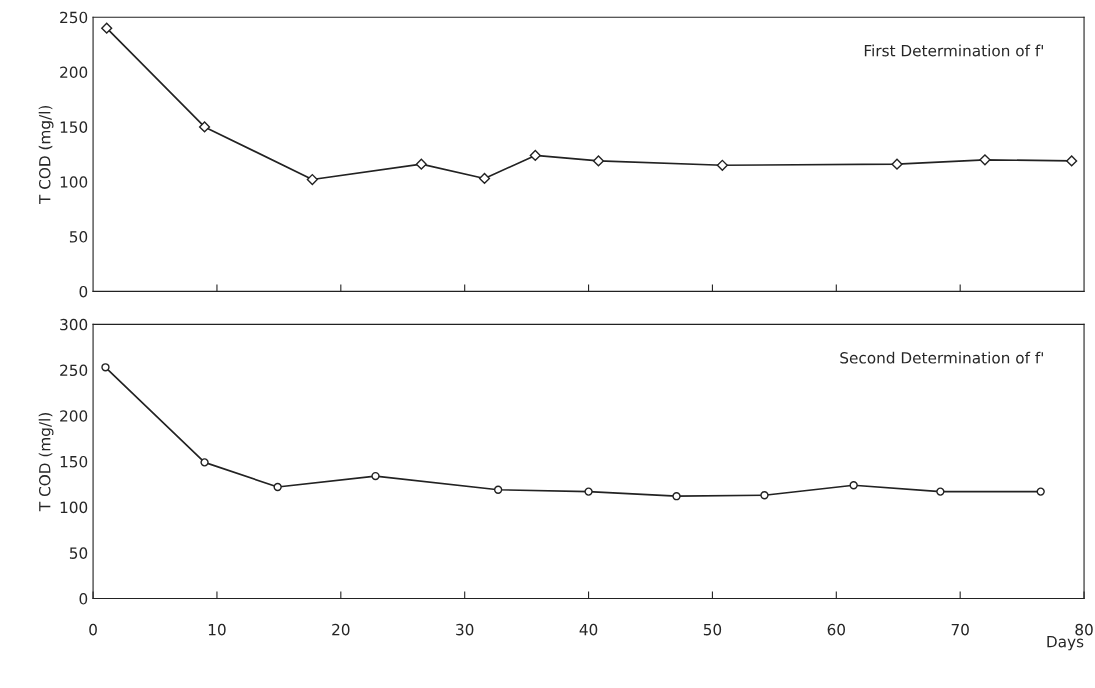  Describe the element at coordinates (960, 629) in the screenshot. I see `x-tick-label: 70` at that location.